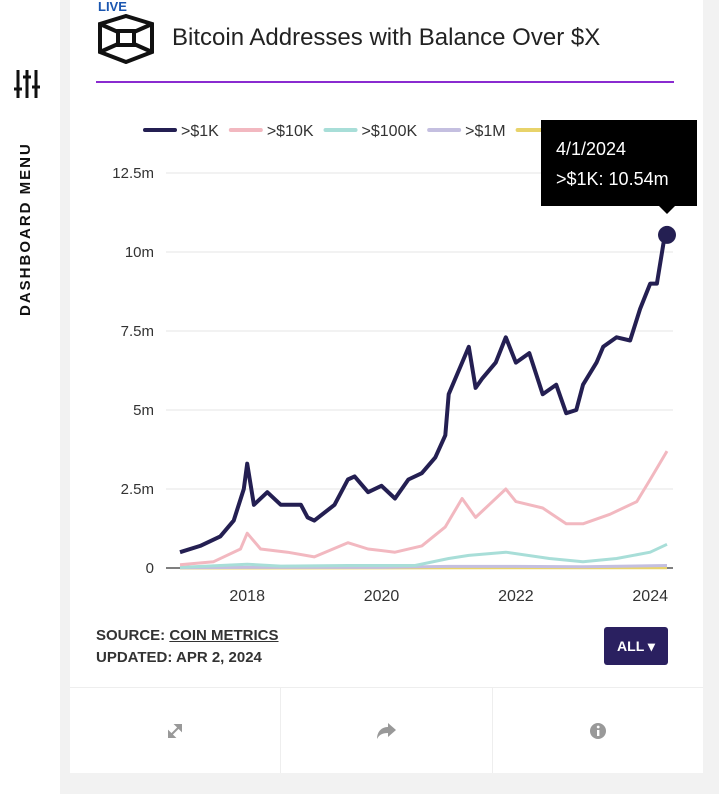 This screenshot has width=719, height=794. I want to click on action-bar, so click(386, 730).